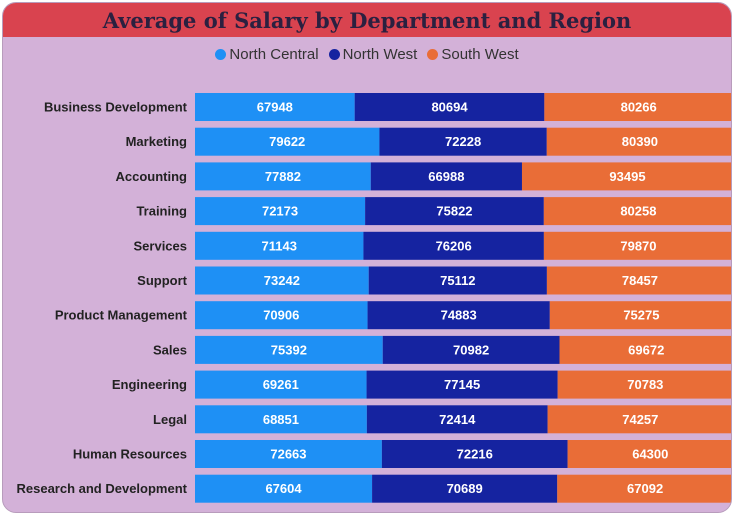 The width and height of the screenshot is (734, 515). What do you see at coordinates (121, 315) in the screenshot?
I see `category-label-product-management: Product Management` at bounding box center [121, 315].